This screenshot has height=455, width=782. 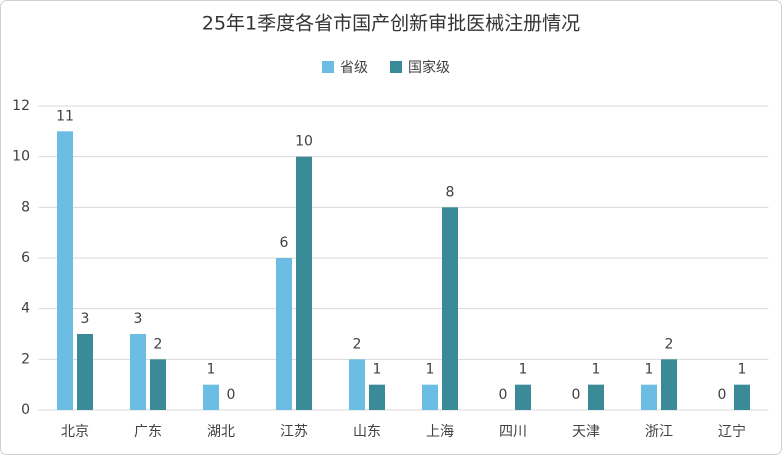 What do you see at coordinates (25, 359) in the screenshot?
I see `y-tick-label: 2` at bounding box center [25, 359].